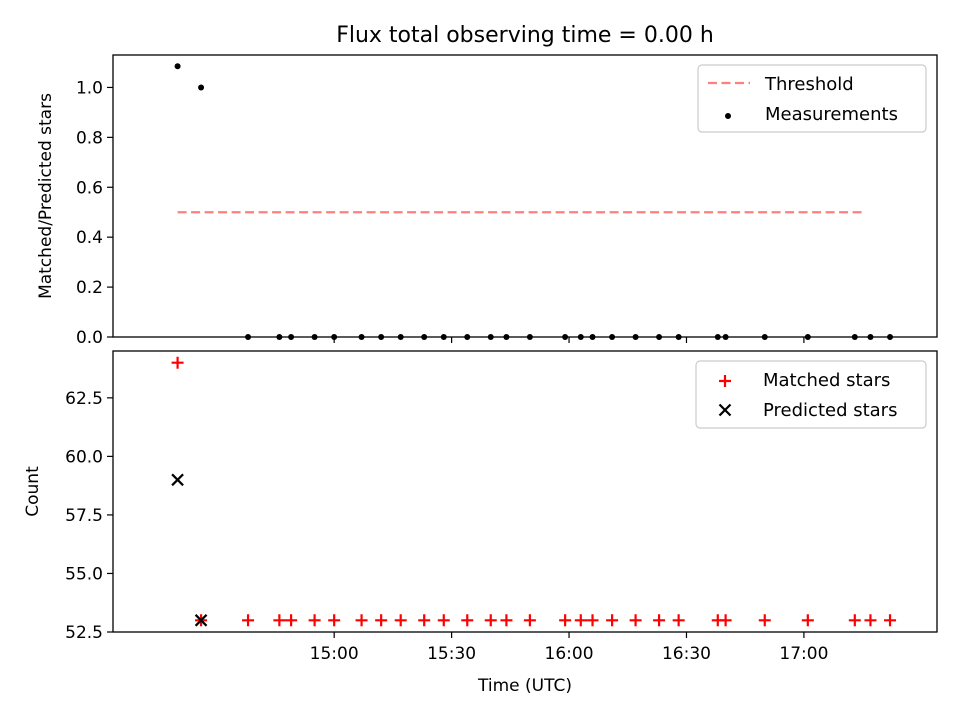  What do you see at coordinates (451, 654) in the screenshot?
I see `bottom-x-tick-label: 15:30` at bounding box center [451, 654].